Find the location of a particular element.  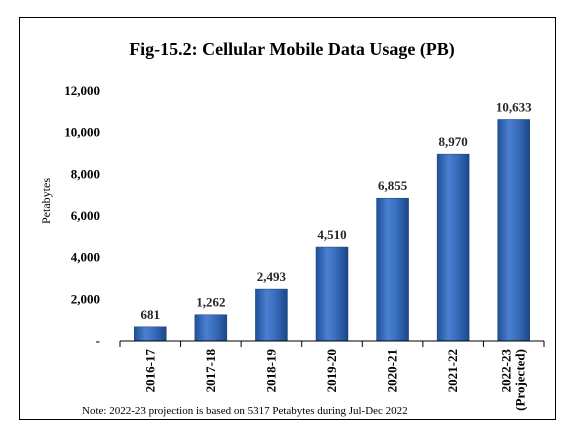

data-label: 8,970 is located at coordinates (453, 141).